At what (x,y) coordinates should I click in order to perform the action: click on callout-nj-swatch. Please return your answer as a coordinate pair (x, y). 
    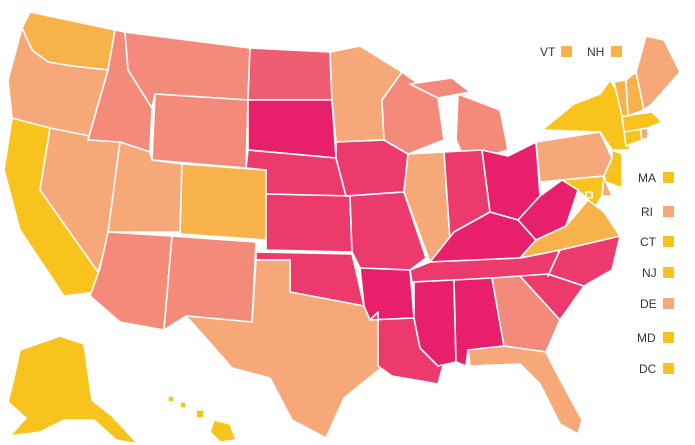
    Looking at the image, I should click on (668, 272).